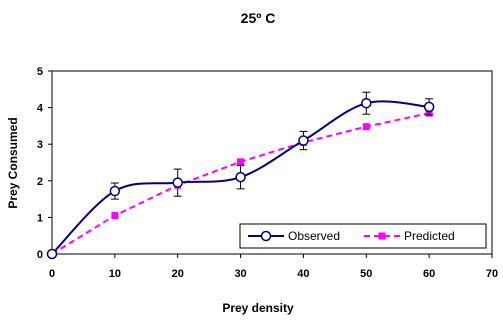 Image resolution: width=503 pixels, height=320 pixels. Describe the element at coordinates (258, 18) in the screenshot. I see `chart-title: 25º C` at that location.